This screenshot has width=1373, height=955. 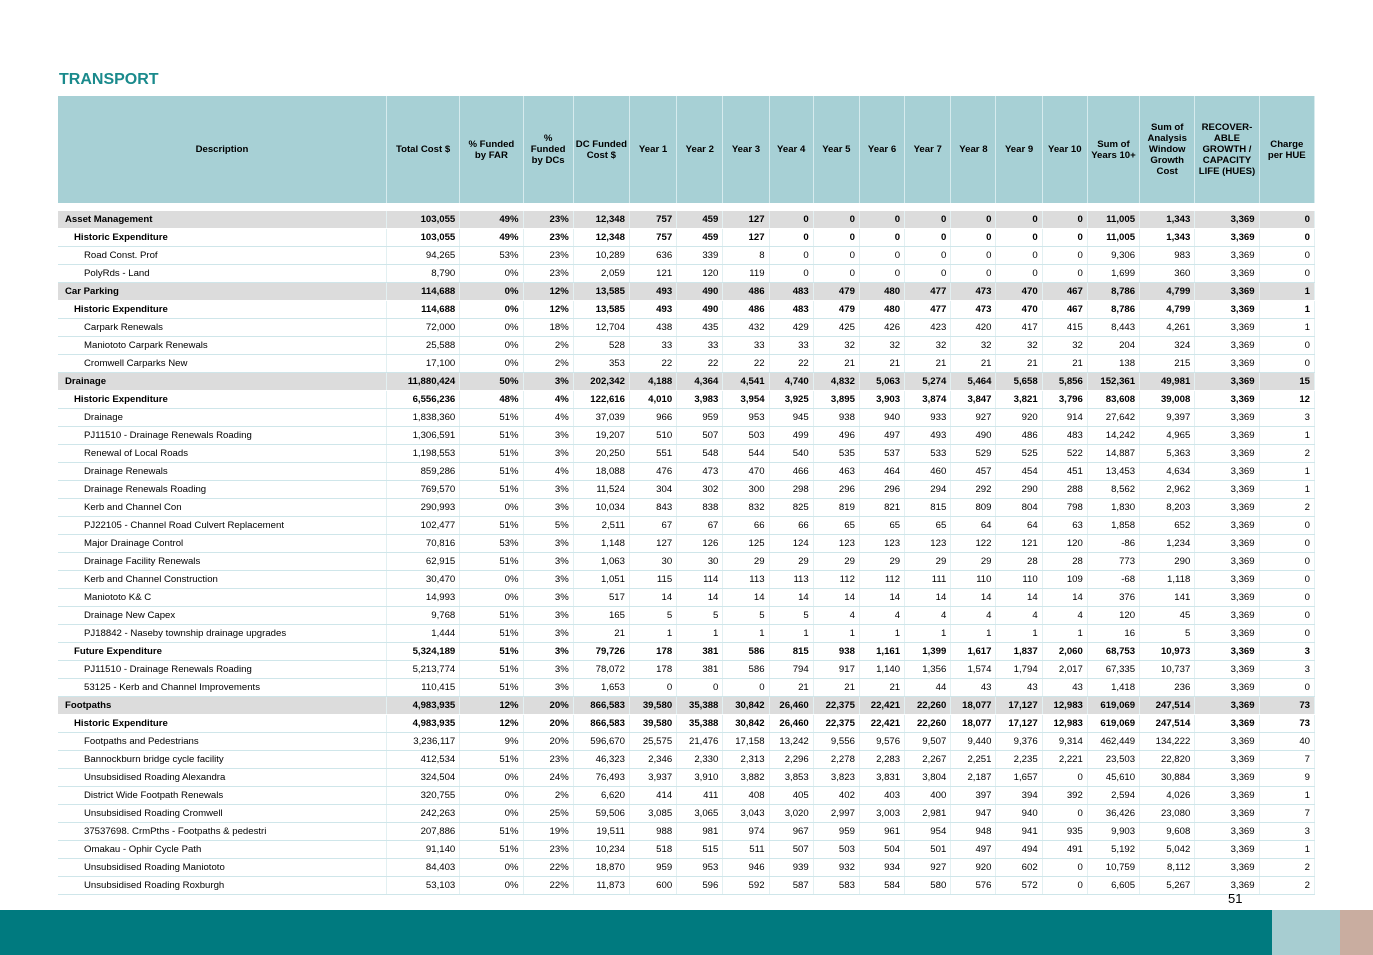 What do you see at coordinates (423, 885) in the screenshot?
I see `table-cell: 53,103` at bounding box center [423, 885].